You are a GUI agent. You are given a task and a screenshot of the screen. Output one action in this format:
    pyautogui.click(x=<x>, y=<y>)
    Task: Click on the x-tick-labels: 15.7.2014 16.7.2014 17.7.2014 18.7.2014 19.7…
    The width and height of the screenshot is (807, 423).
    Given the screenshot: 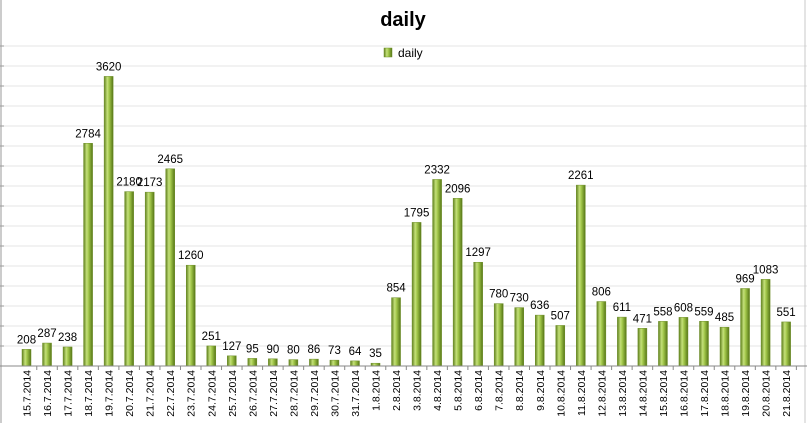 What is the action you would take?
    pyautogui.click(x=409, y=391)
    